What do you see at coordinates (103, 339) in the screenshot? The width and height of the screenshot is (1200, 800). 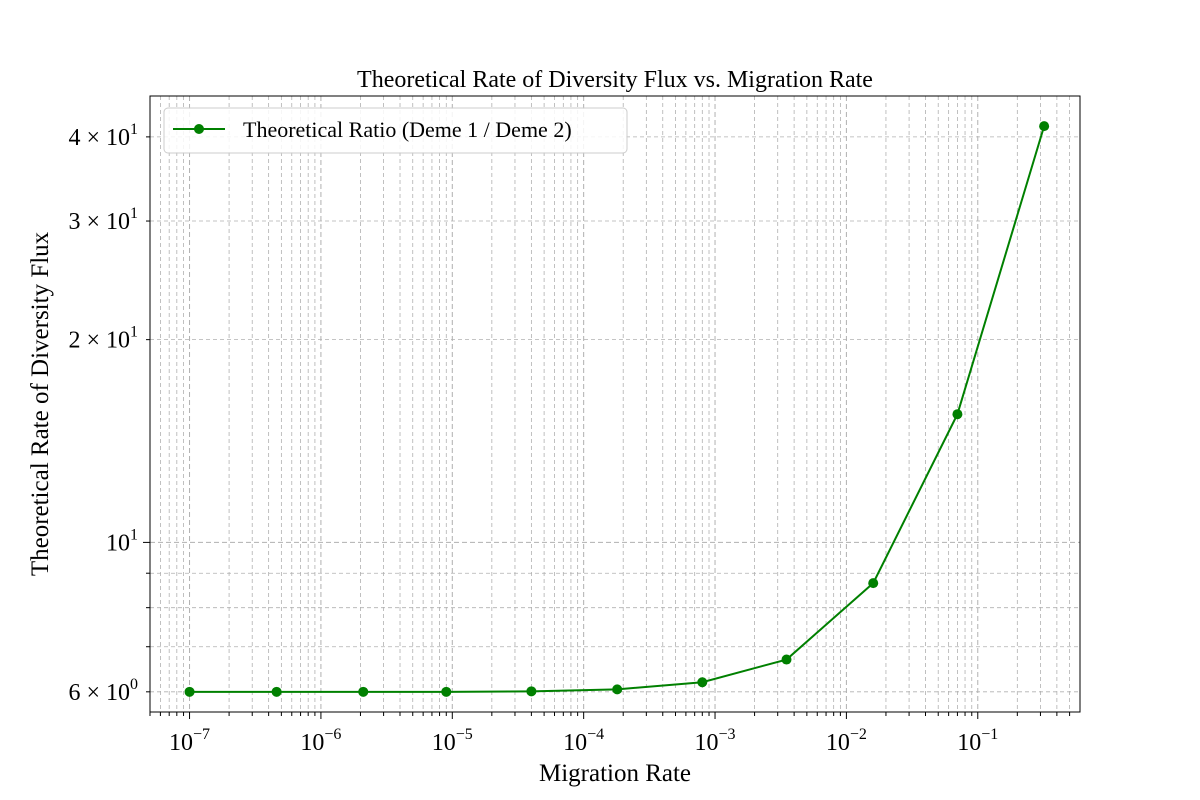 I see `y-tick-label: 2 × 10¹` at bounding box center [103, 339].